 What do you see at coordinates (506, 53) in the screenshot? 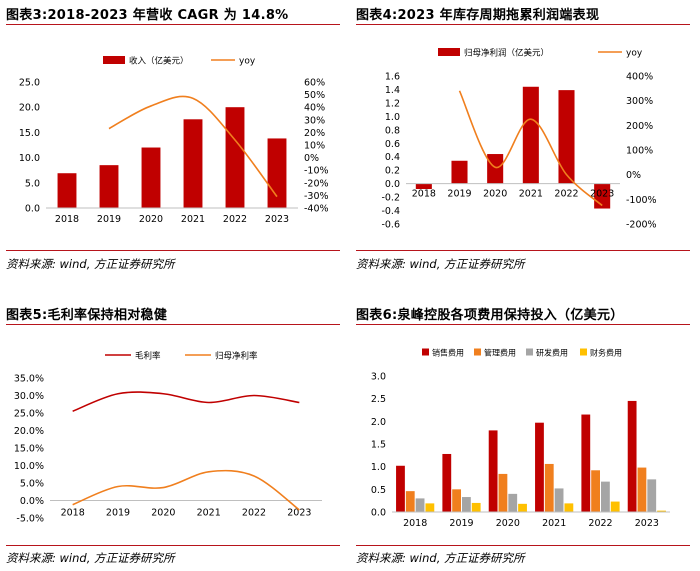
I see `legend-label: 归母净利润（亿美元）` at bounding box center [506, 53].